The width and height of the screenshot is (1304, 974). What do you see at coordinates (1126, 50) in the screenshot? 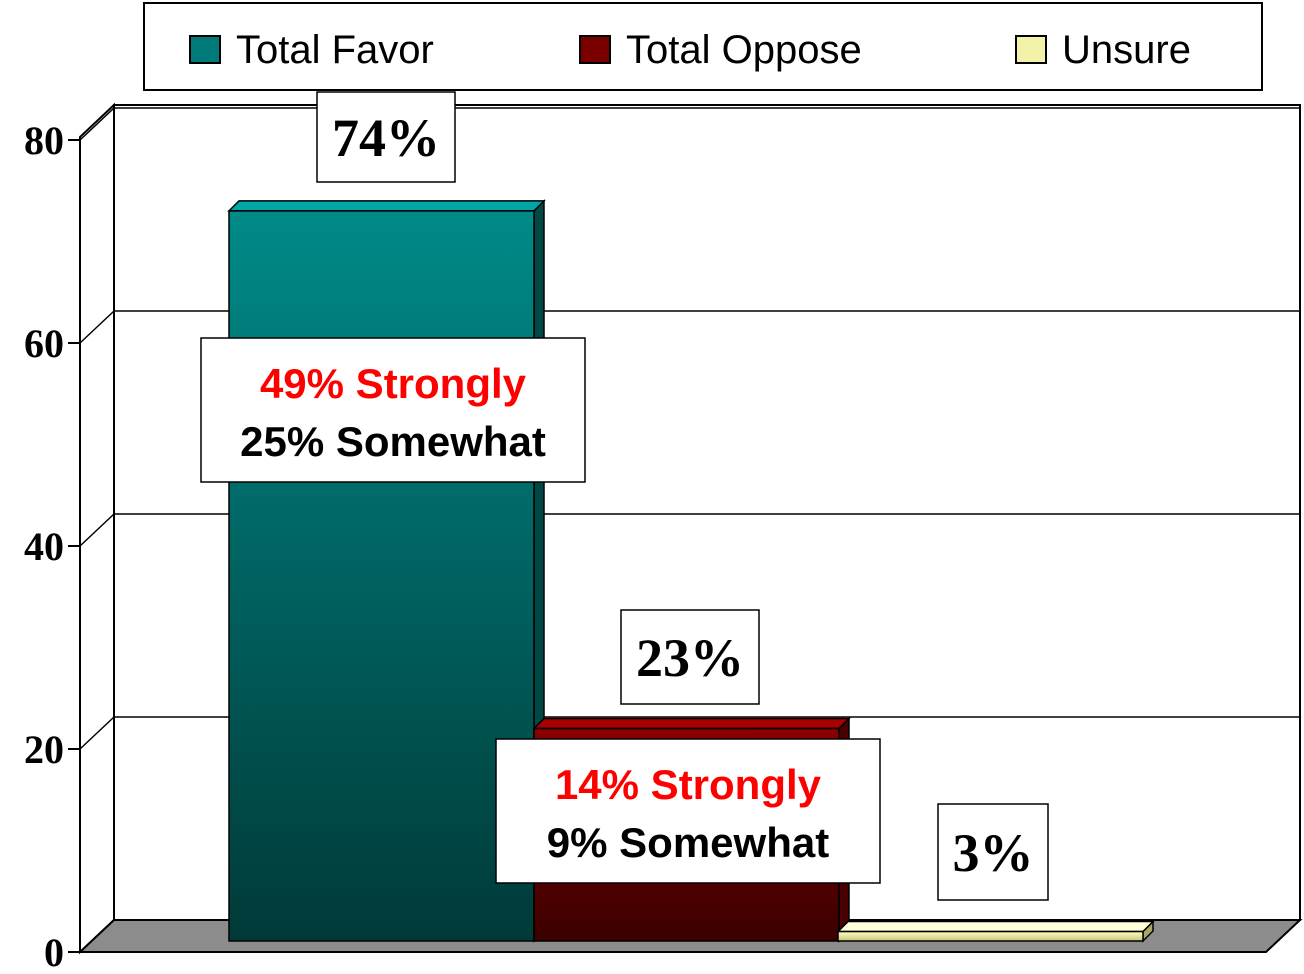
I see `legend-label-unsure: Unsure` at bounding box center [1126, 50].